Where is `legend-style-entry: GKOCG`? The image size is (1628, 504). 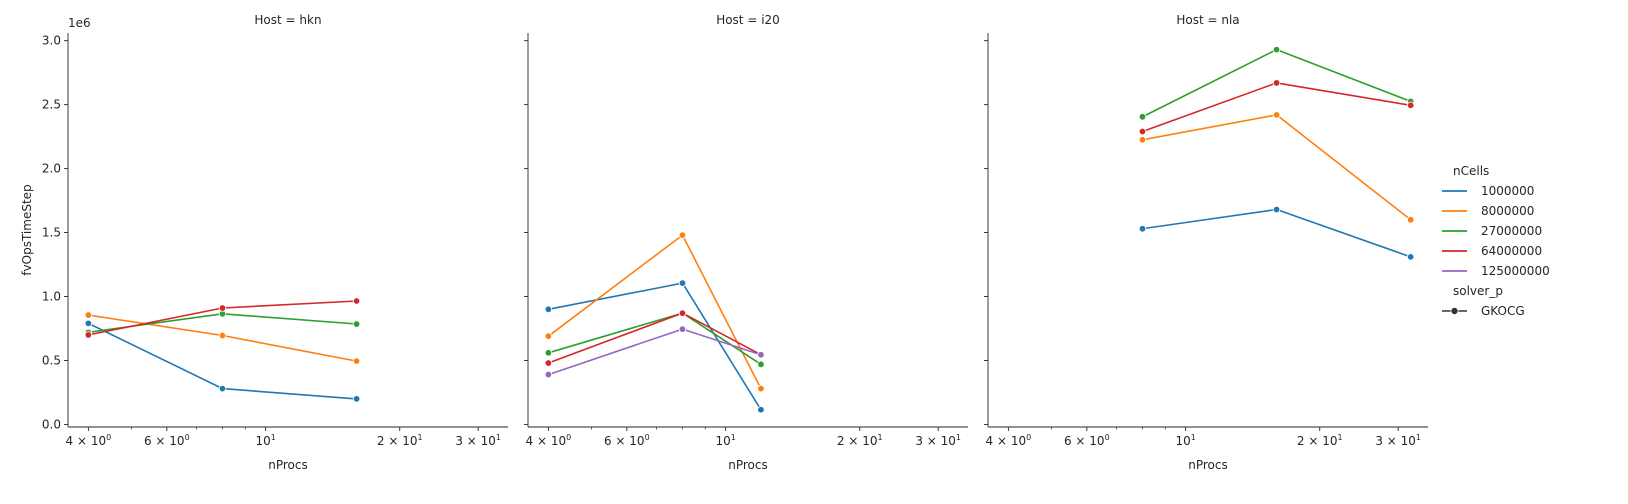
legend-style-entry: GKOCG is located at coordinates (1483, 311).